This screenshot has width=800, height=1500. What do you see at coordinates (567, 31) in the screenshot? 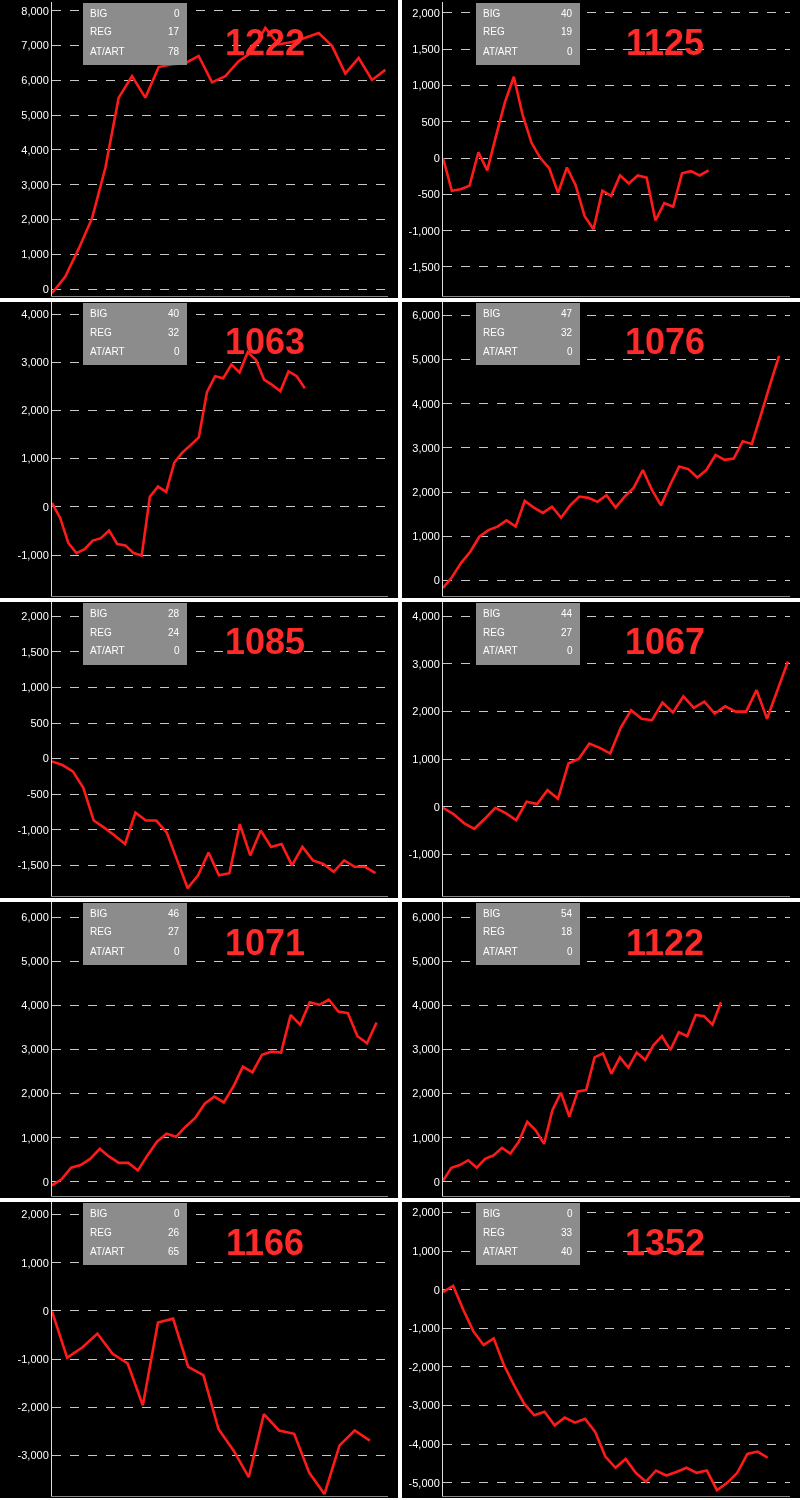
I see `annotation: 19` at bounding box center [567, 31].